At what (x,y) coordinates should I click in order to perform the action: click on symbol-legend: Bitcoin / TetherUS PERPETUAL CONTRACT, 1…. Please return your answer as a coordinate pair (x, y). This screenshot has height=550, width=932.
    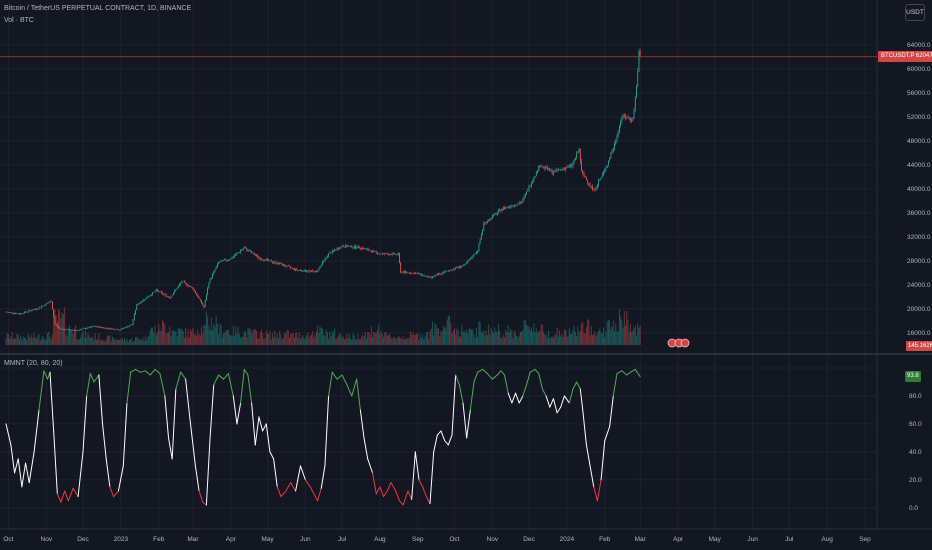
    Looking at the image, I should click on (98, 8).